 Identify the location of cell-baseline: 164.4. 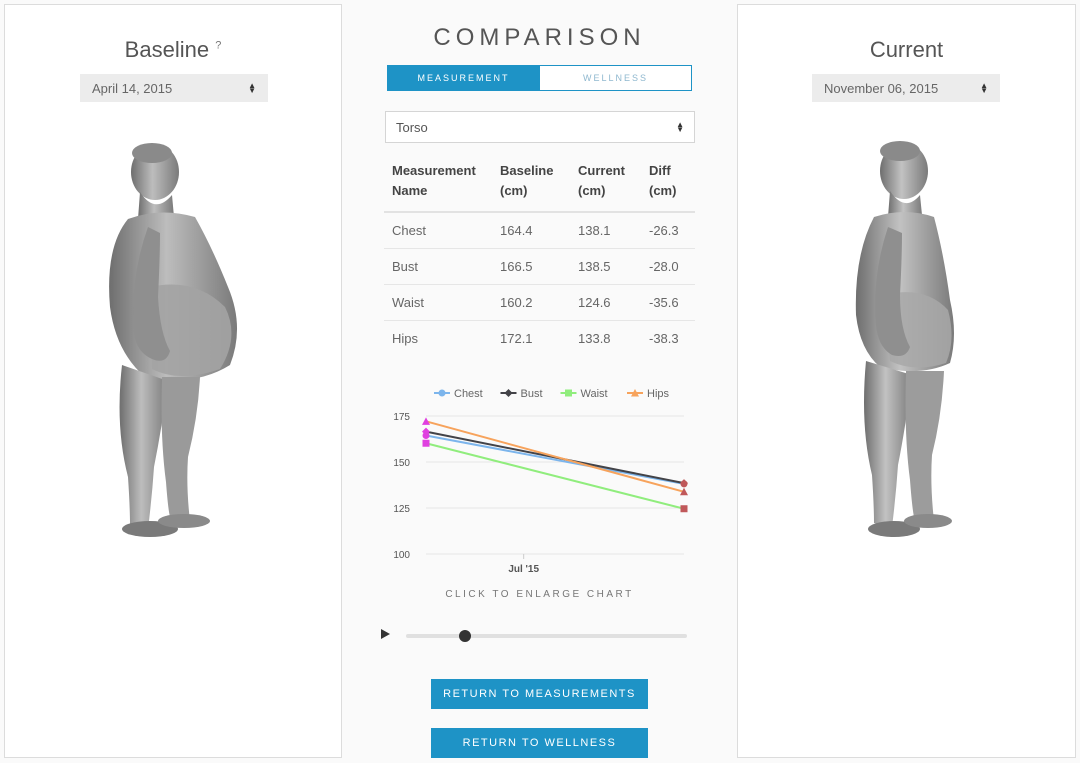
(531, 230).